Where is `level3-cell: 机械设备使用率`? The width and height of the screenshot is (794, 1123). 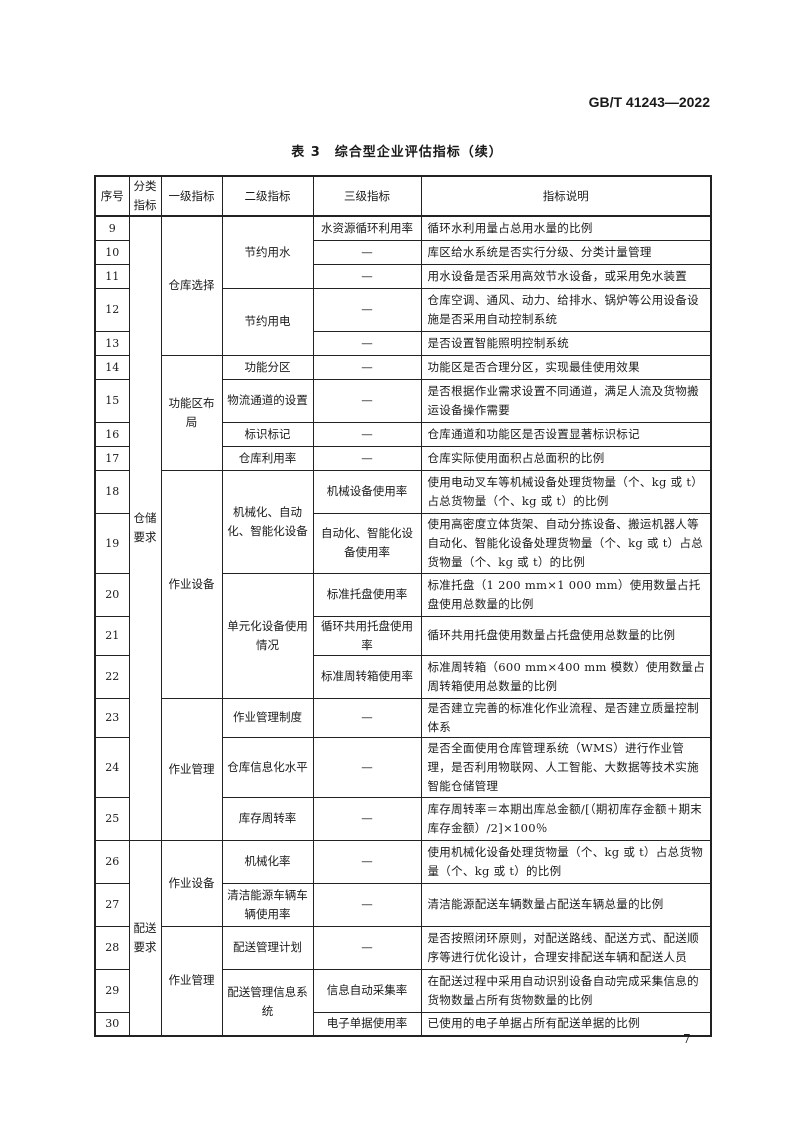 level3-cell: 机械设备使用率 is located at coordinates (367, 491).